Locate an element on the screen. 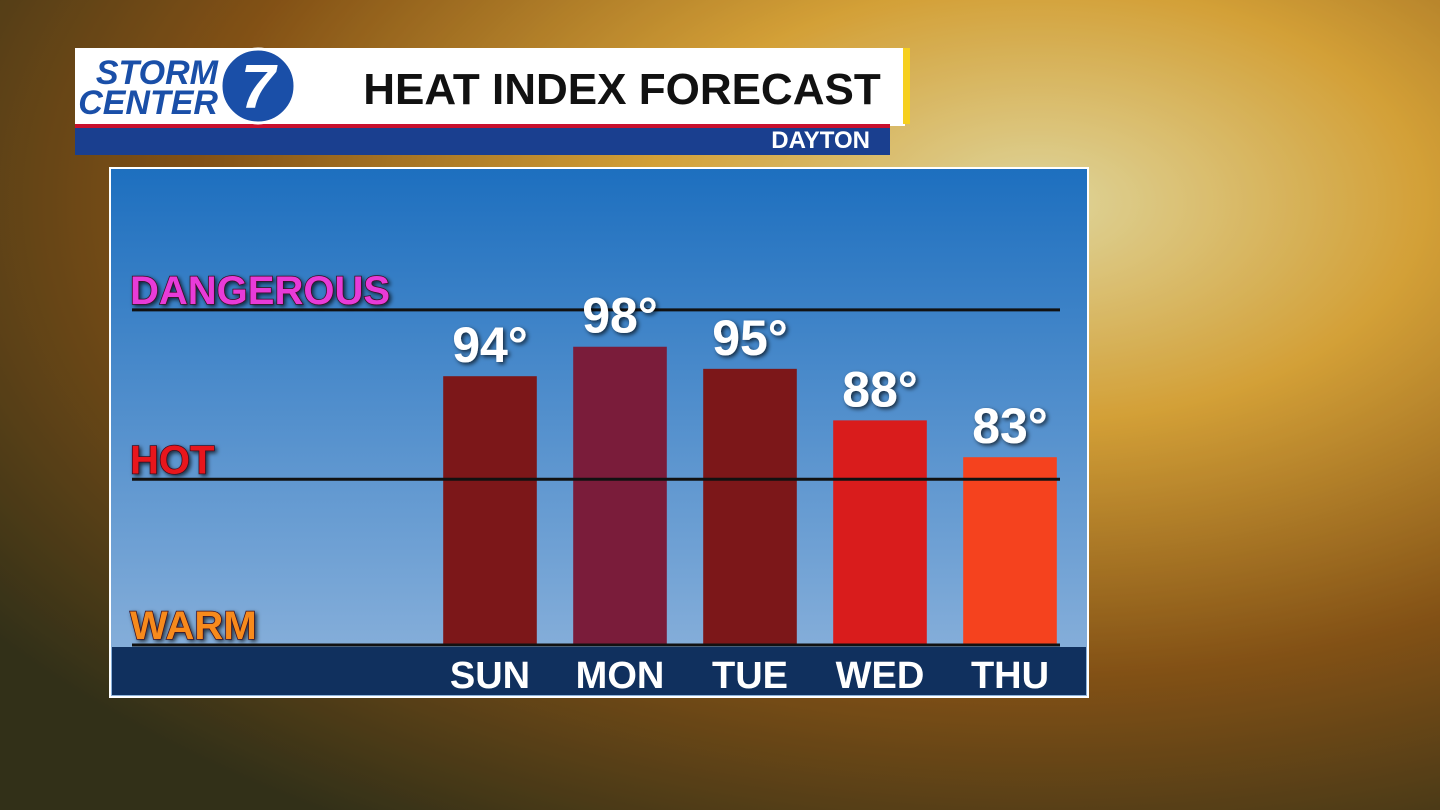 The image size is (1440, 810). category-strip is located at coordinates (599, 671).